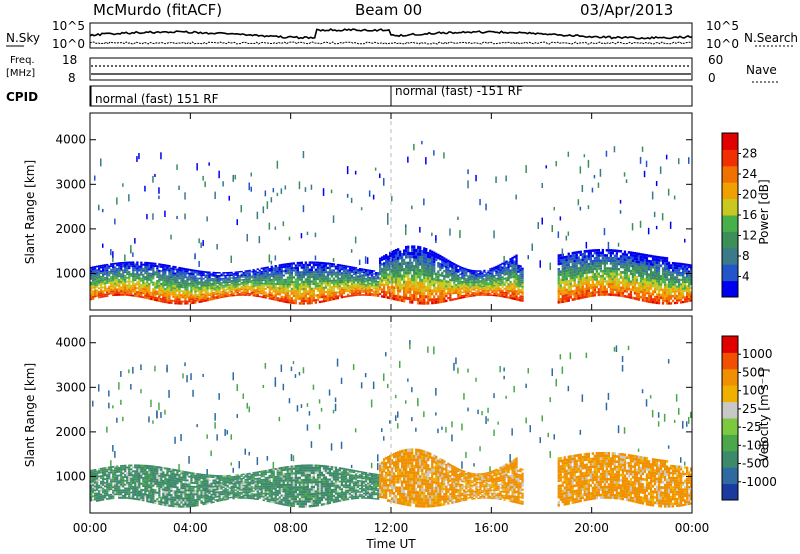  What do you see at coordinates (749, 174) in the screenshot?
I see `colorbar-tick-label: 24` at bounding box center [749, 174].